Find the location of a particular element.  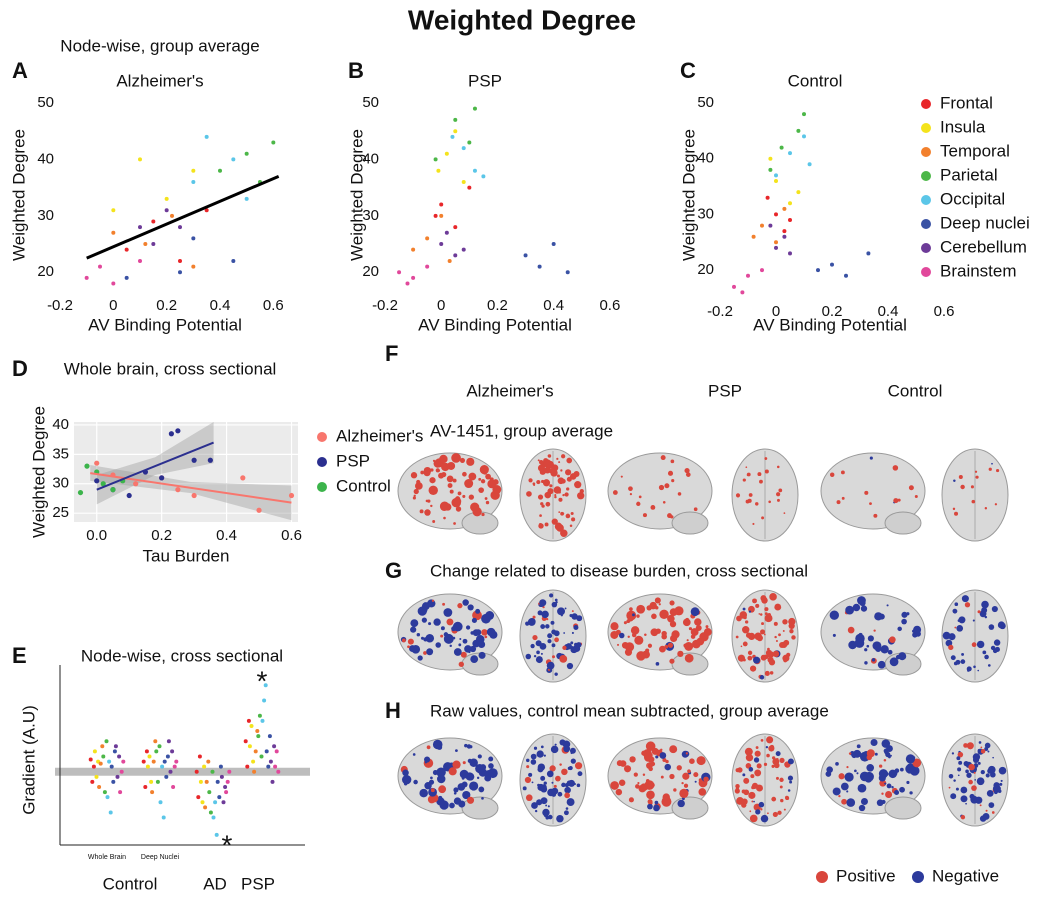

group-label: Control is located at coordinates (130, 883).